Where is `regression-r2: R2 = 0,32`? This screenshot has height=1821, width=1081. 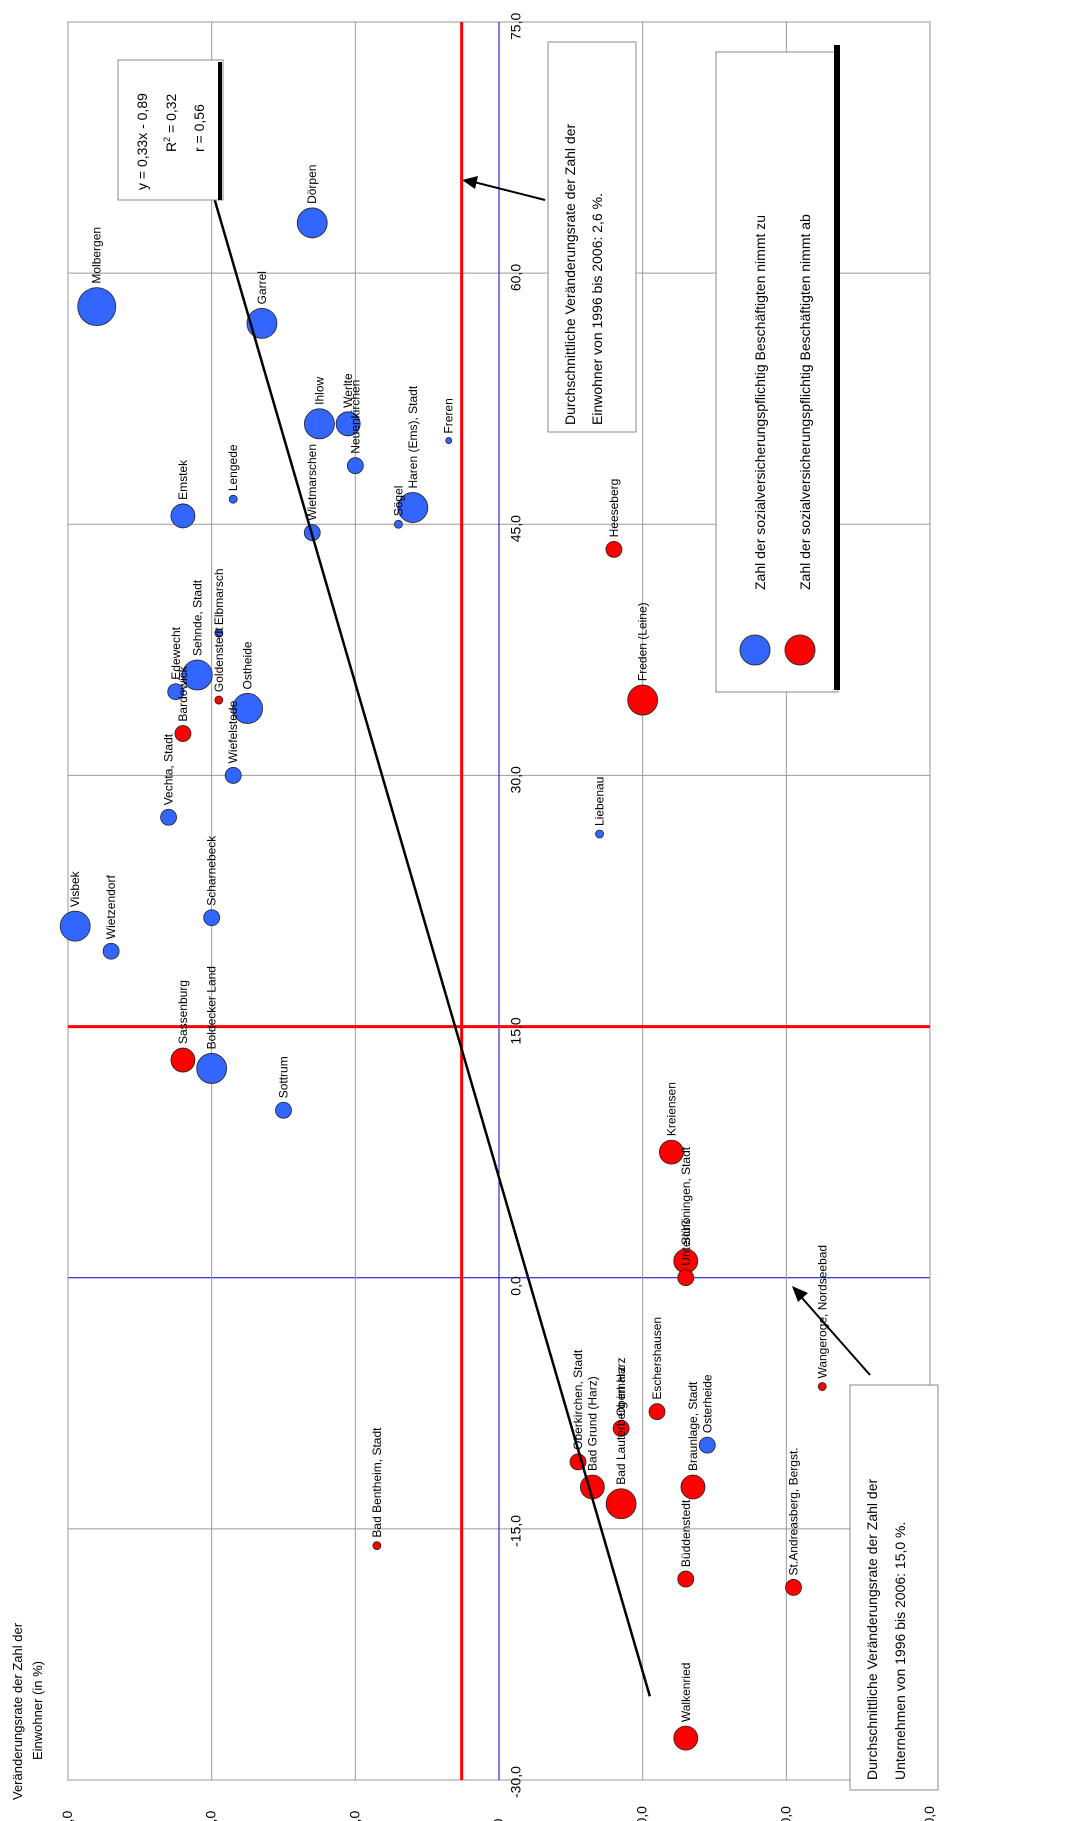 regression-r2: R2 = 0,32 is located at coordinates (170, 122).